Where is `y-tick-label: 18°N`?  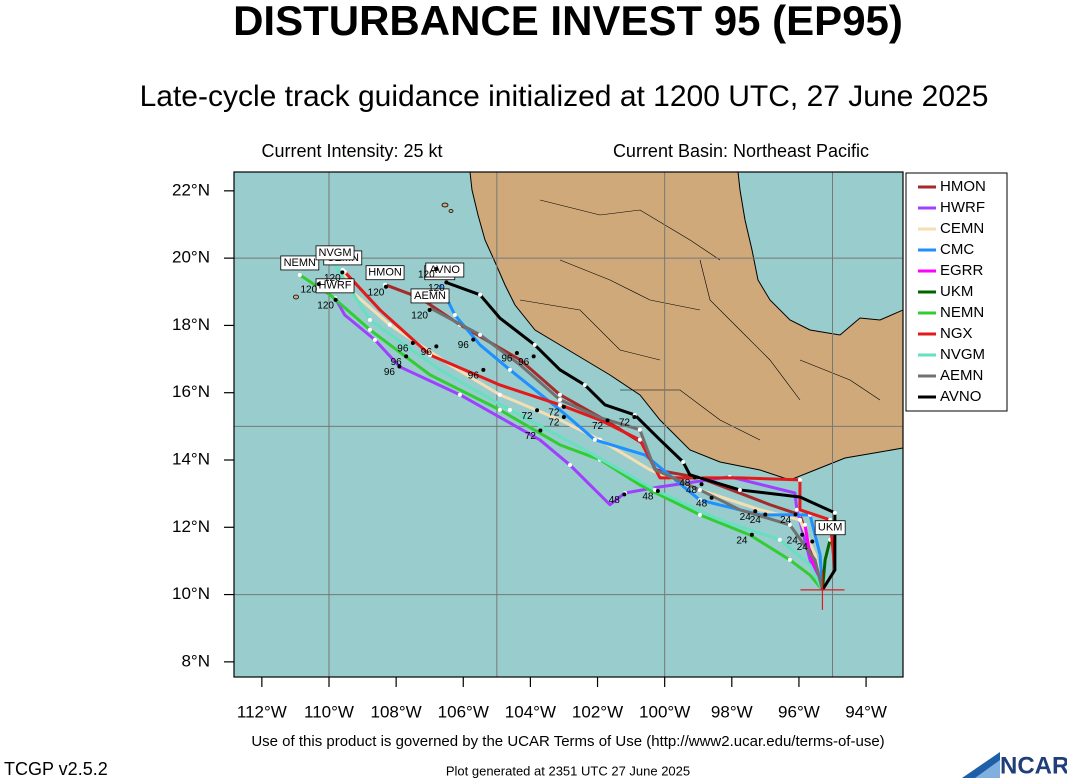 y-tick-label: 18°N is located at coordinates (191, 324).